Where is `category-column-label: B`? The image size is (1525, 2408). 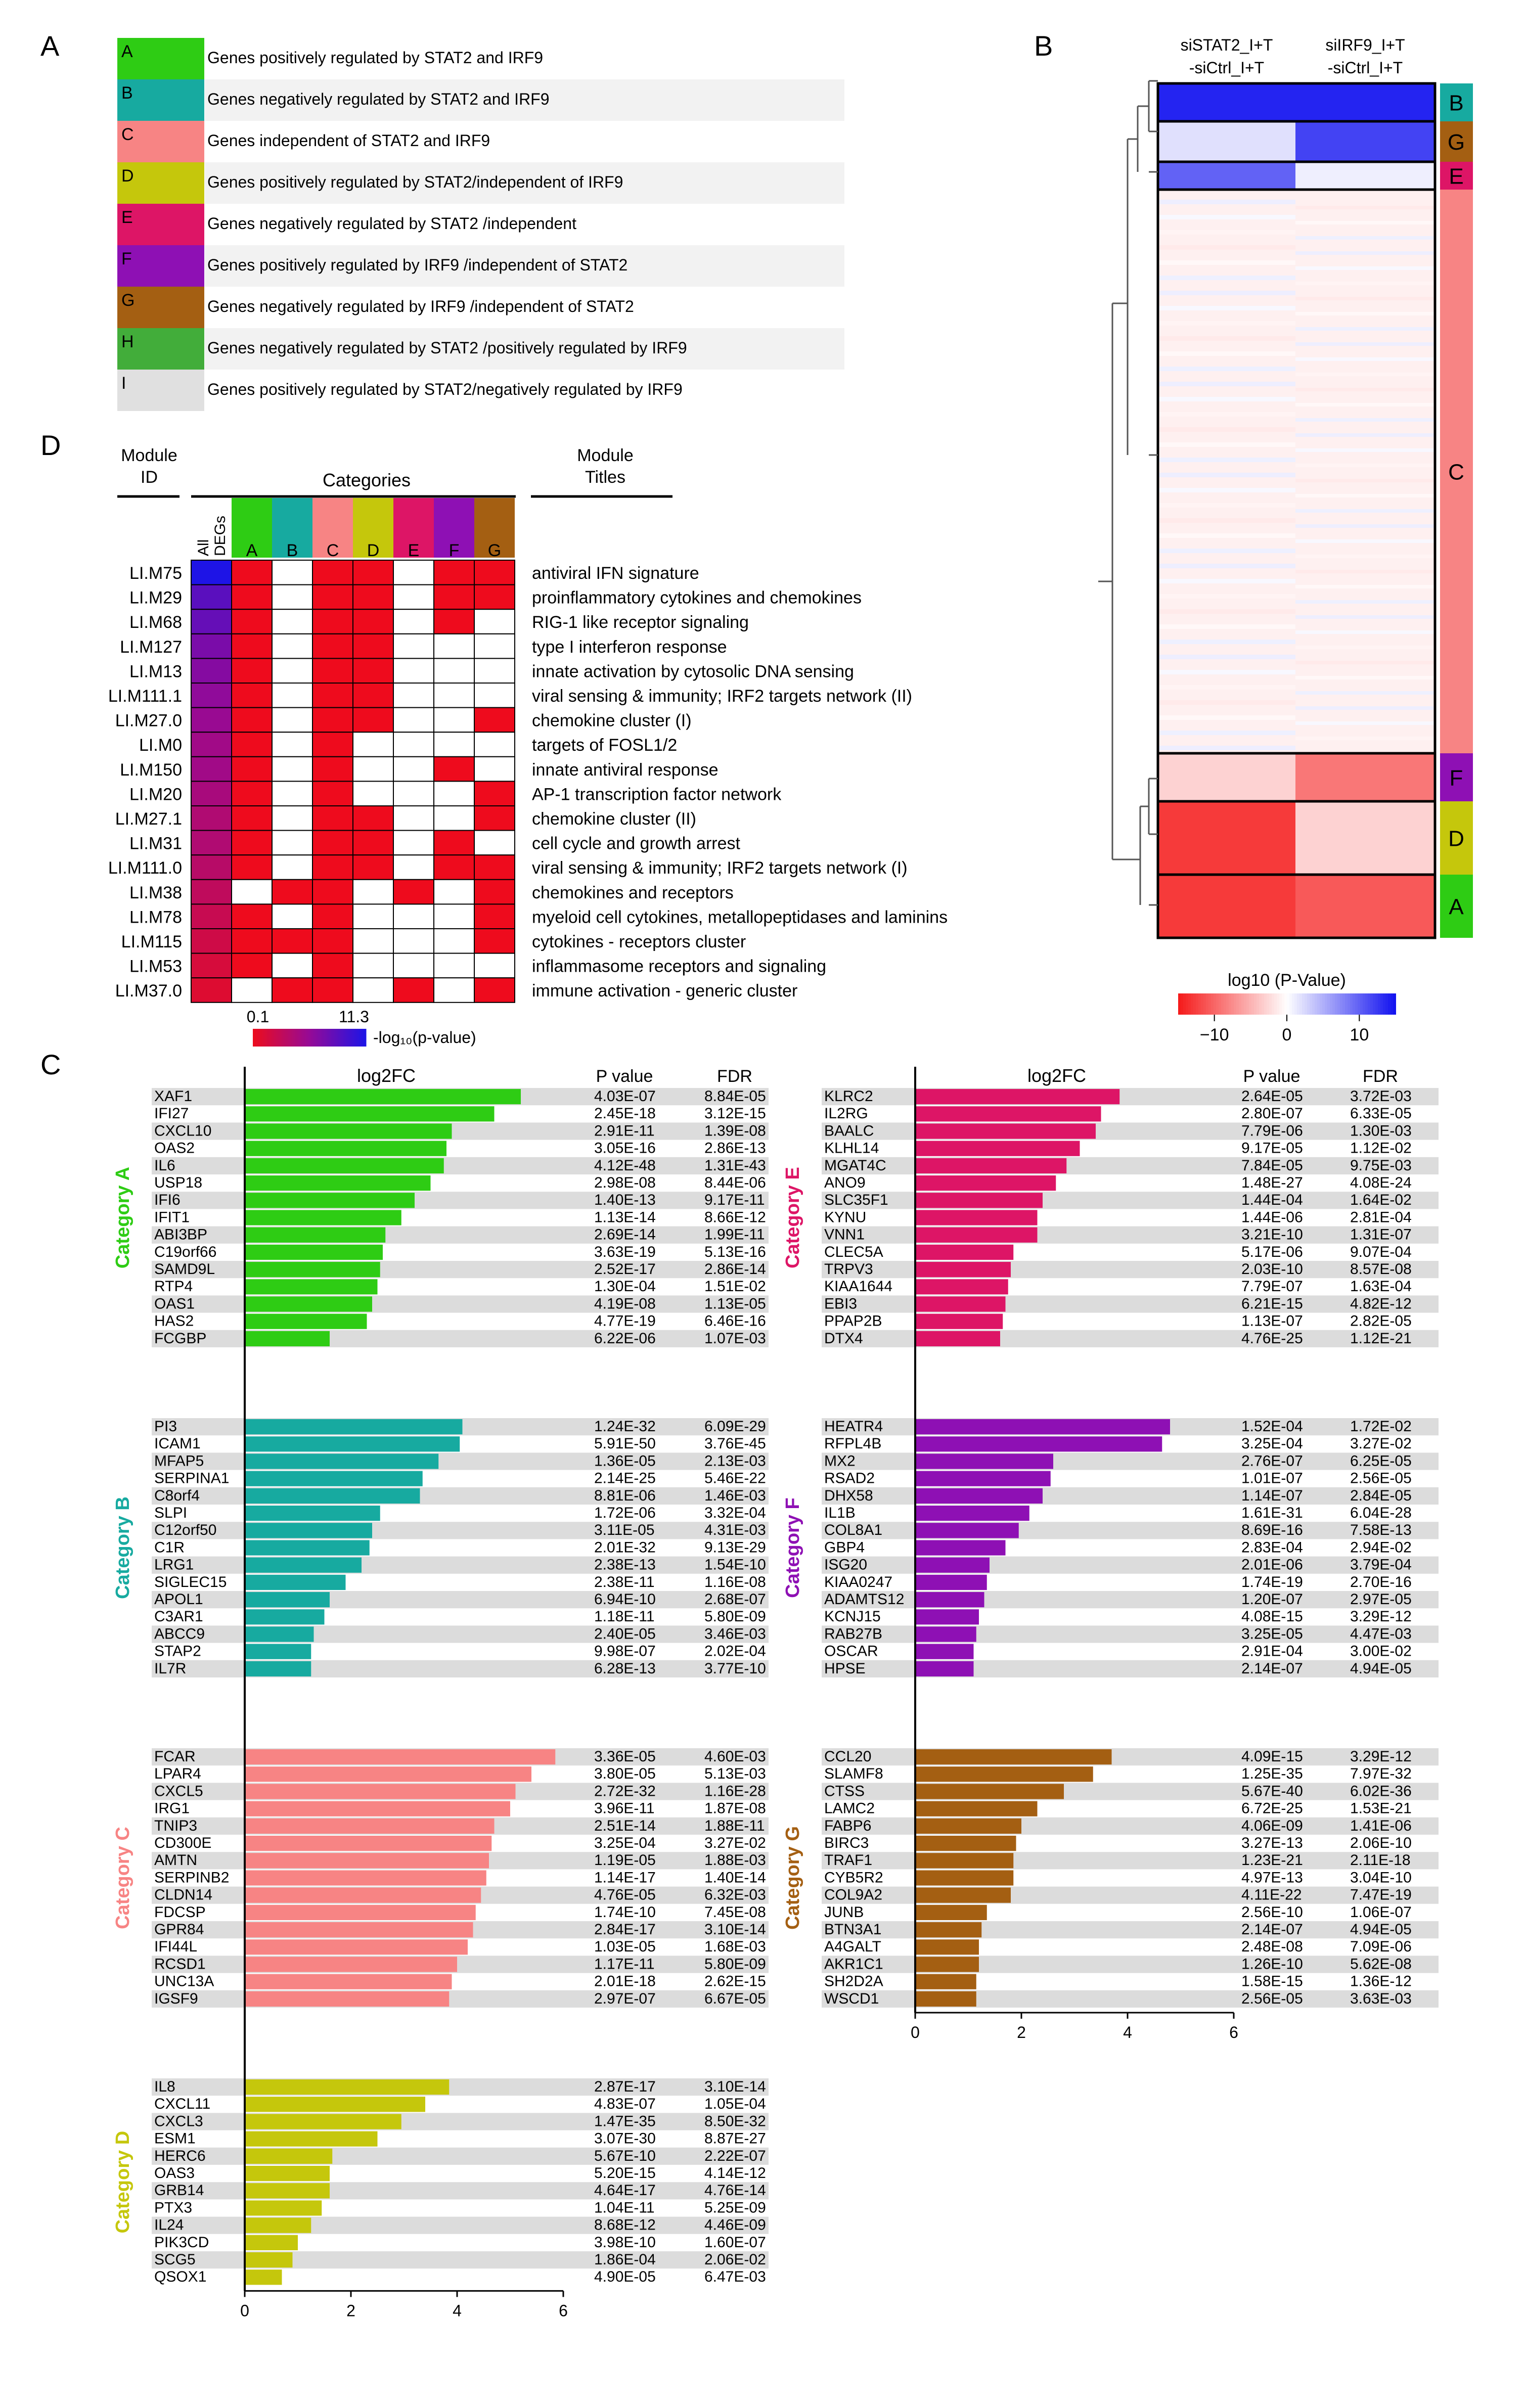
category-column-label: B is located at coordinates (292, 550).